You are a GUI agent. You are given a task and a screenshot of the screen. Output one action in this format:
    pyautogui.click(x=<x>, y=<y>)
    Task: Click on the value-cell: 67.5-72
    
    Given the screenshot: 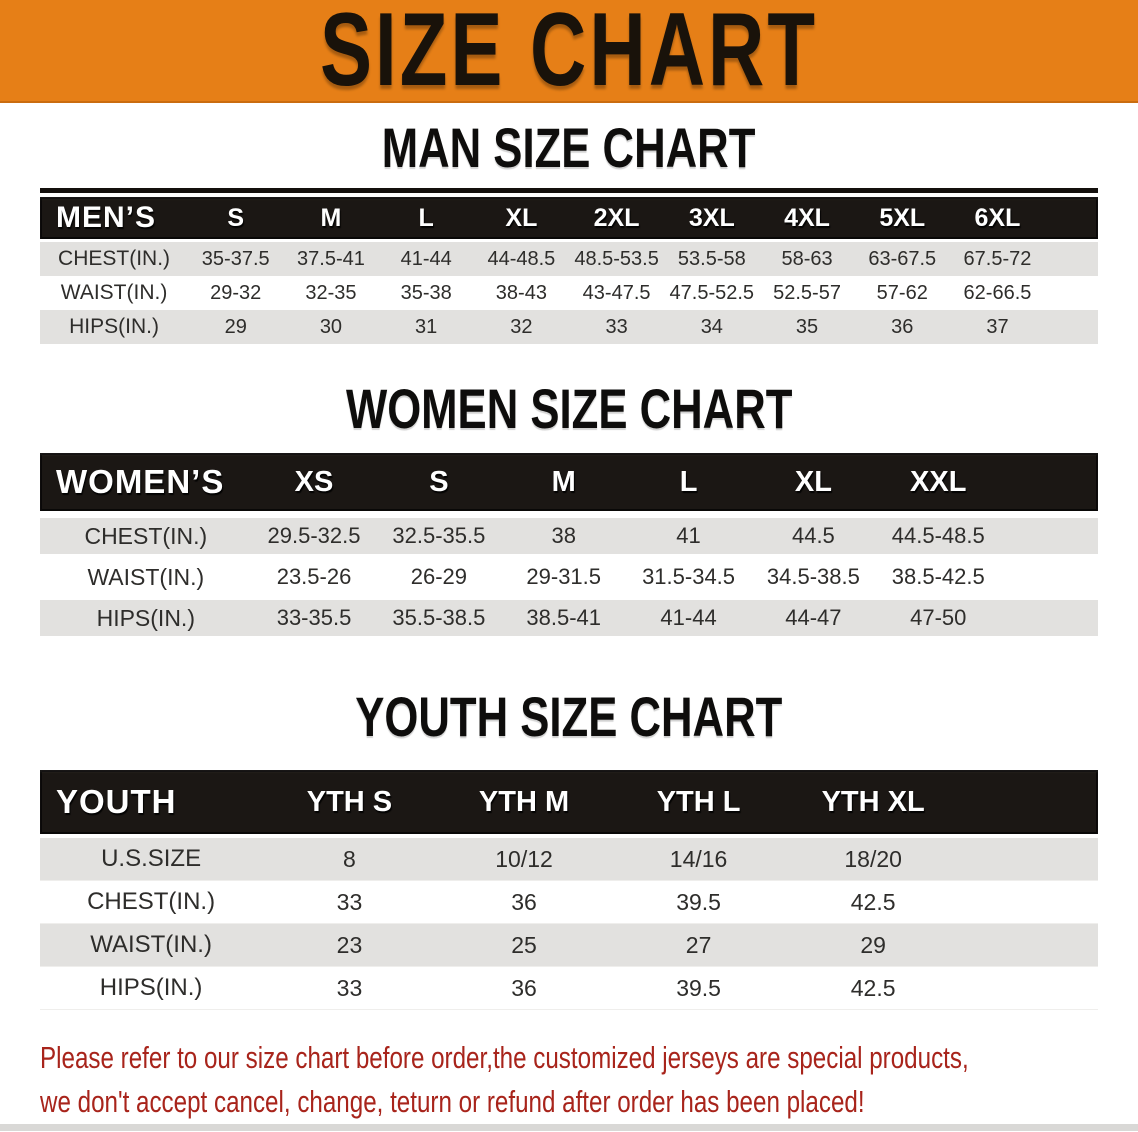 What is the action you would take?
    pyautogui.click(x=997, y=258)
    